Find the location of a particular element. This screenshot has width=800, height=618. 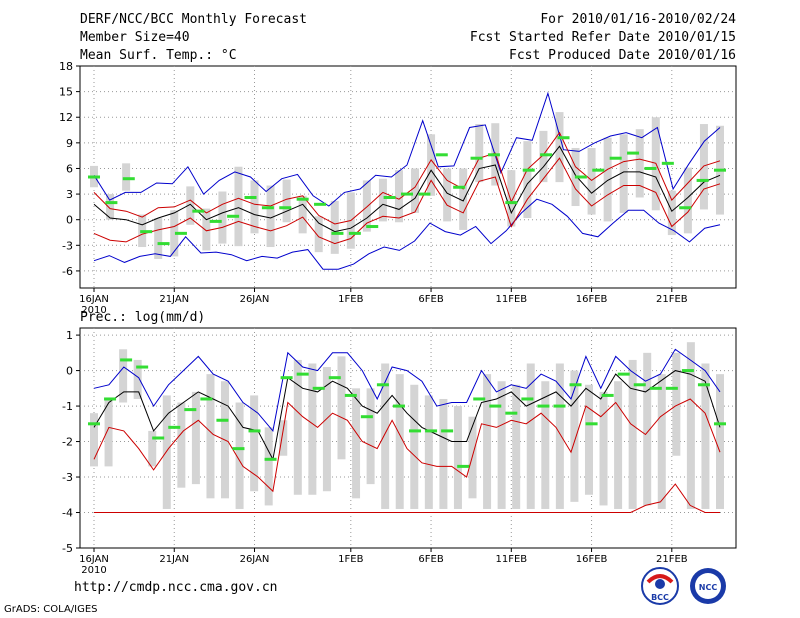

panel1-ytick-label: 9 is located at coordinates (69, 143).